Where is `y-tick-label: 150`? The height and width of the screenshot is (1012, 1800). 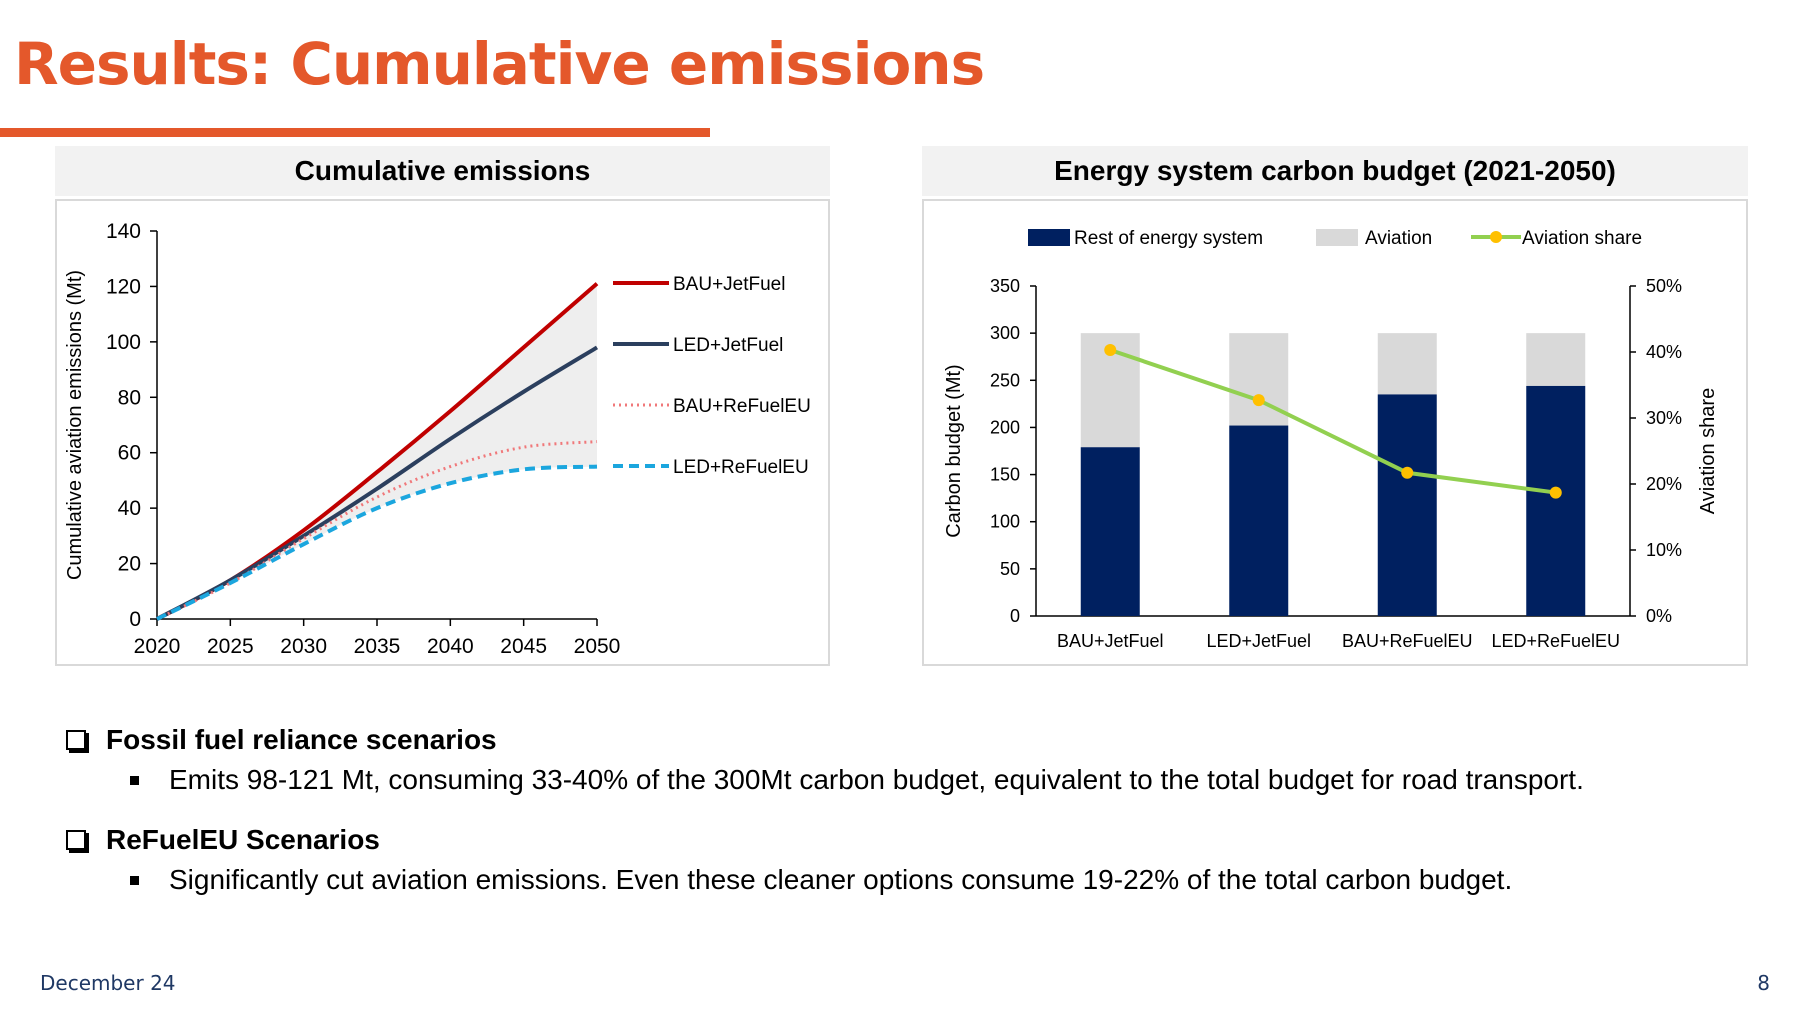 y-tick-label: 150 is located at coordinates (1005, 475).